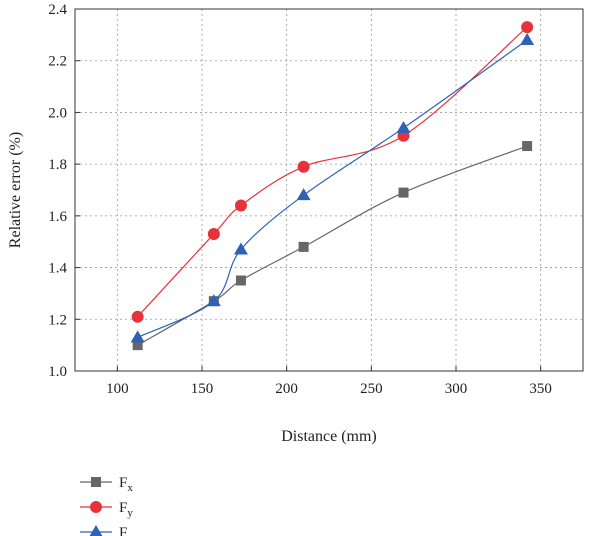 The height and width of the screenshot is (536, 600). What do you see at coordinates (202, 389) in the screenshot?
I see `x-tick-label: 150` at bounding box center [202, 389].